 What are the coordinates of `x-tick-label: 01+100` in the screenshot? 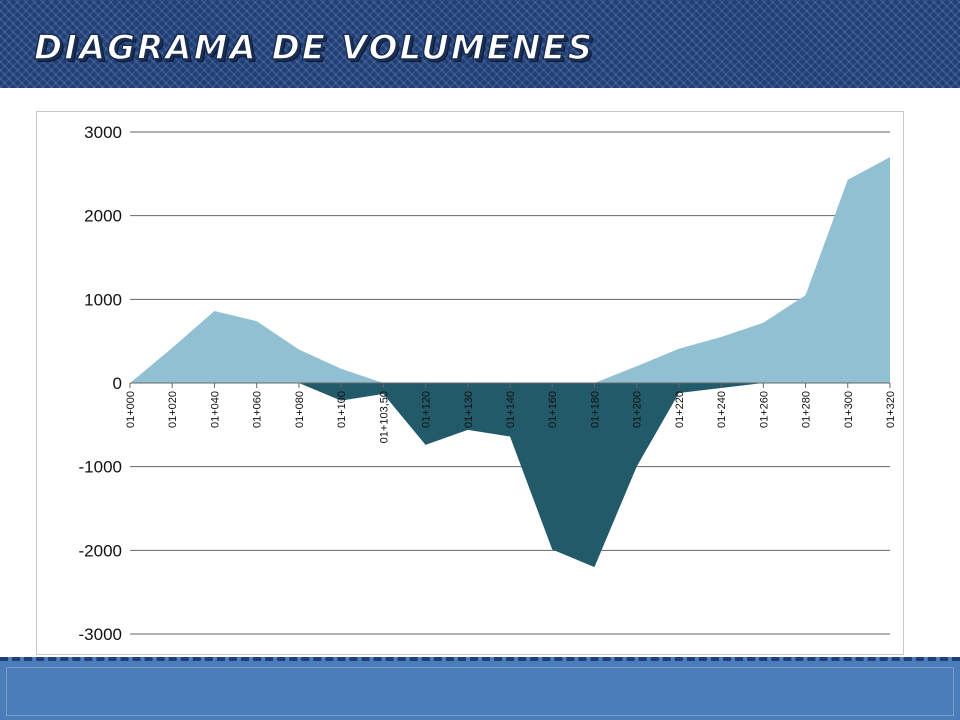 It's located at (342, 409).